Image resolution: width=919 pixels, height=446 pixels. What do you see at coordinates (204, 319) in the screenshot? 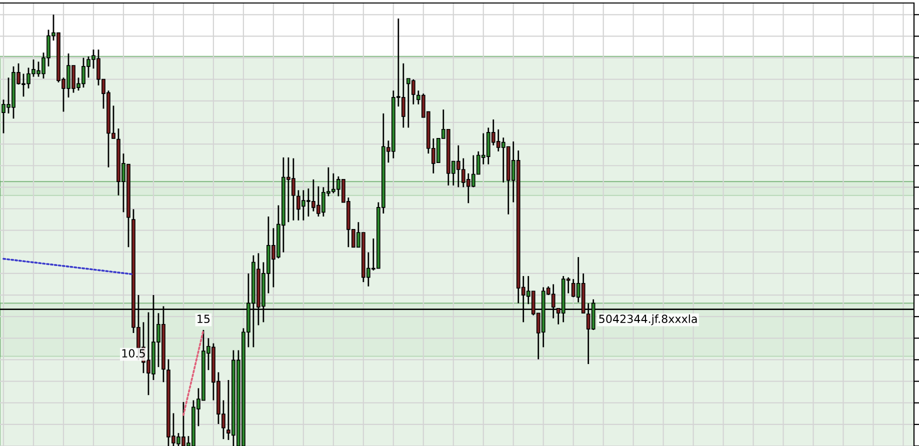
I see `annotation: 15` at bounding box center [204, 319].